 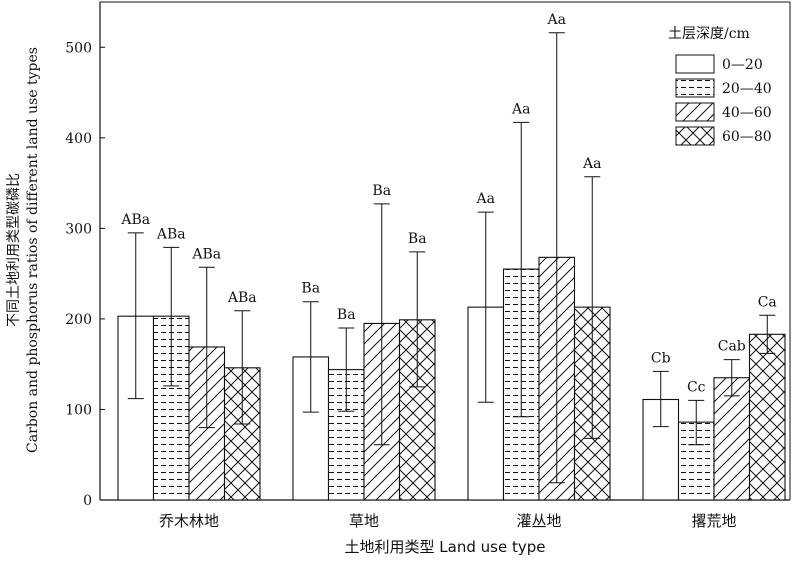 What do you see at coordinates (78, 139) in the screenshot?
I see `y-tick-label: 400` at bounding box center [78, 139].